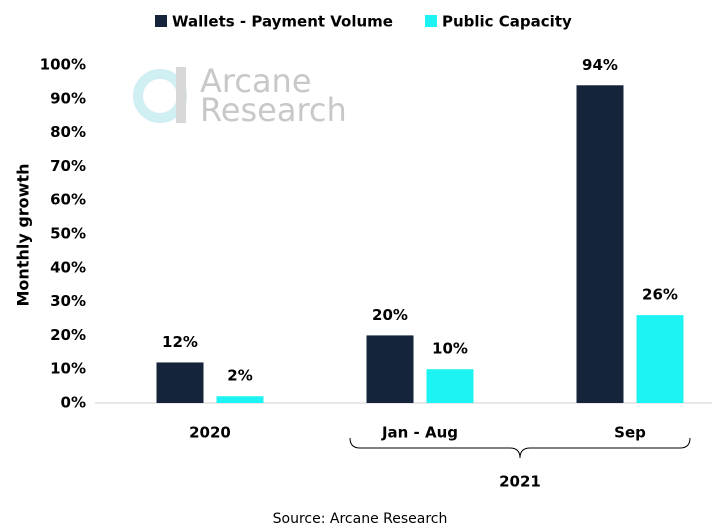  I want to click on y-tick-label: 10%, so click(68, 369).